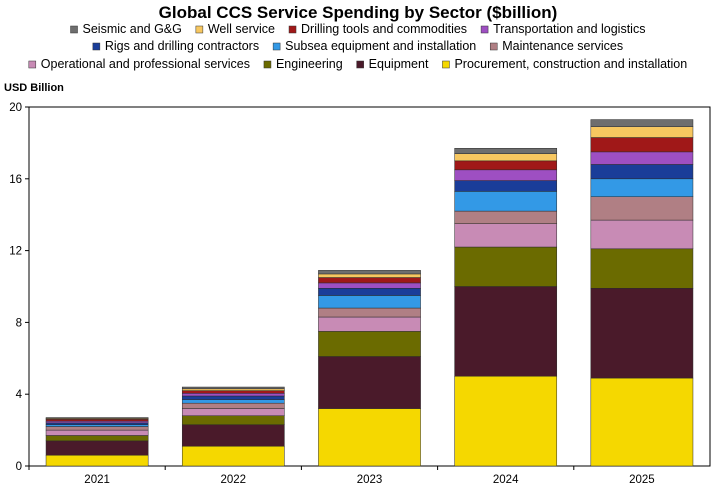 The image size is (716, 488). What do you see at coordinates (399, 64) in the screenshot?
I see `legend-label: Equipment` at bounding box center [399, 64].